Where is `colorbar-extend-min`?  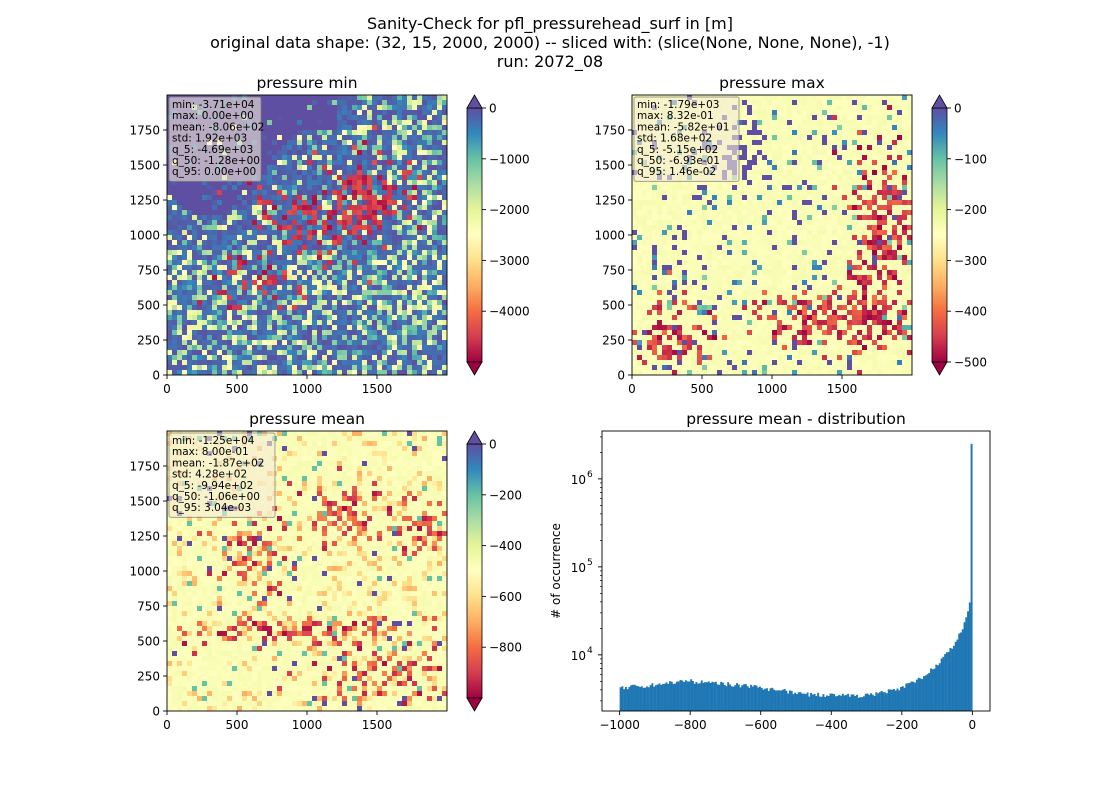
colorbar-extend-min is located at coordinates (474, 368).